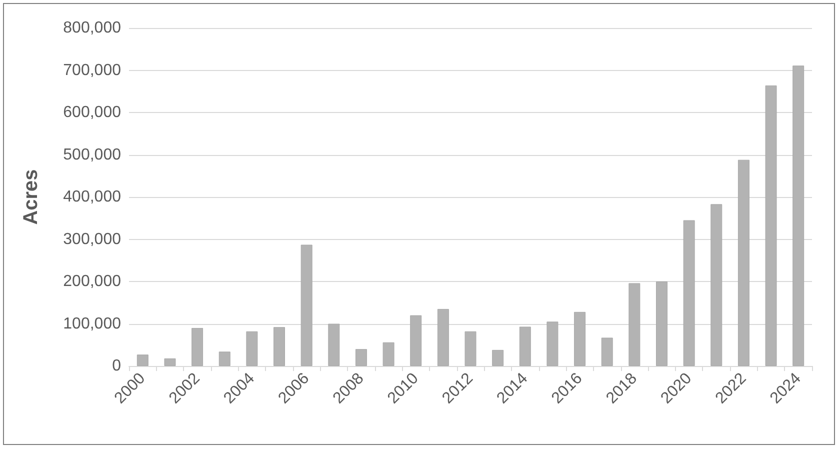 Image resolution: width=840 pixels, height=450 pixels. What do you see at coordinates (92, 112) in the screenshot?
I see `y-tick-label: 600,000` at bounding box center [92, 112].